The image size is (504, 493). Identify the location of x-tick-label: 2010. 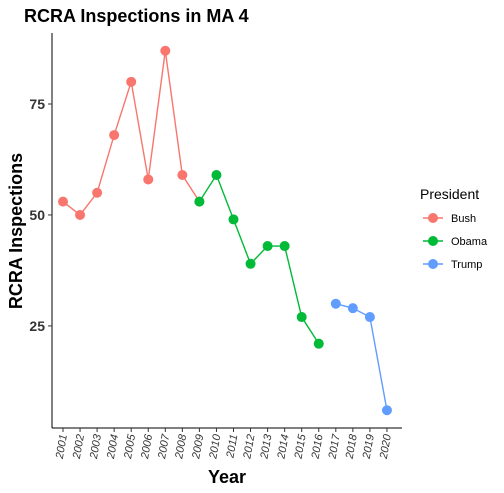
(215, 447).